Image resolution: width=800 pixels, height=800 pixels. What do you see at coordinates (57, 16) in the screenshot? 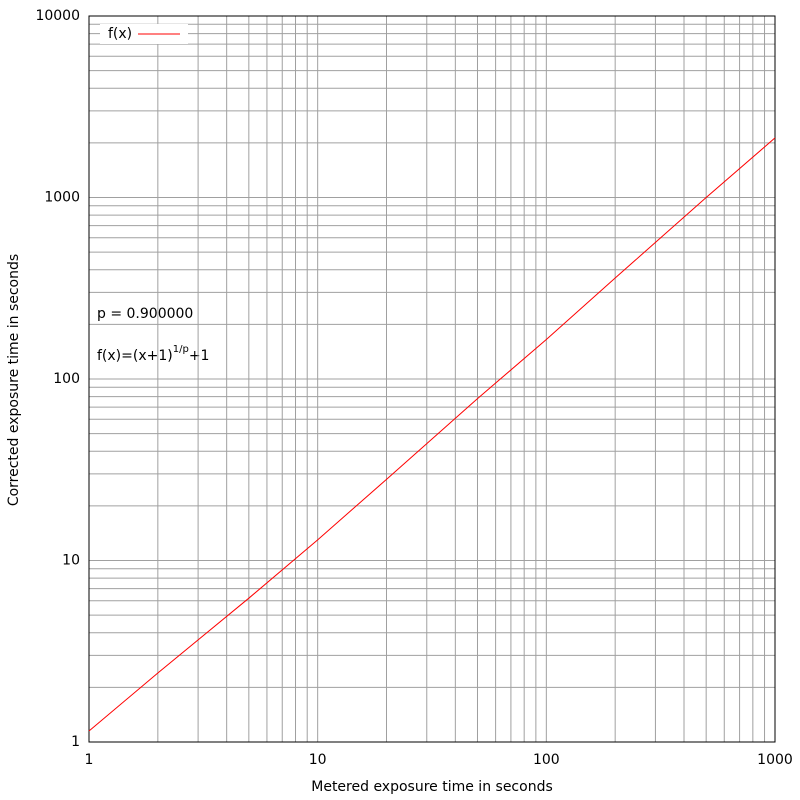
I see `y-tick-label: 10000` at bounding box center [57, 16].